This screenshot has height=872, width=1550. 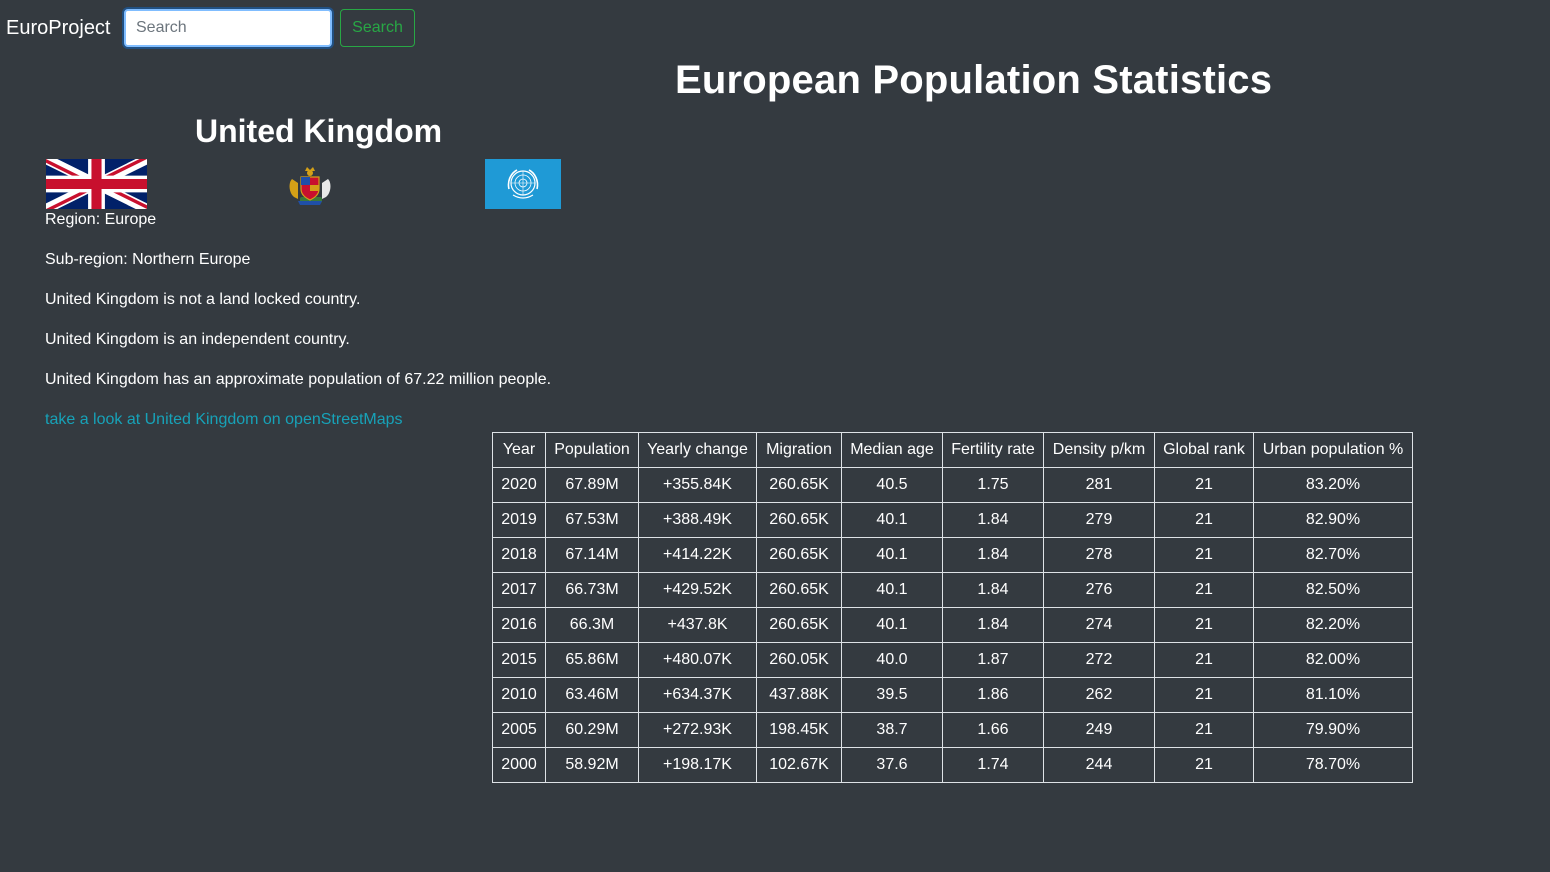 What do you see at coordinates (1099, 555) in the screenshot?
I see `table-cell: 278` at bounding box center [1099, 555].